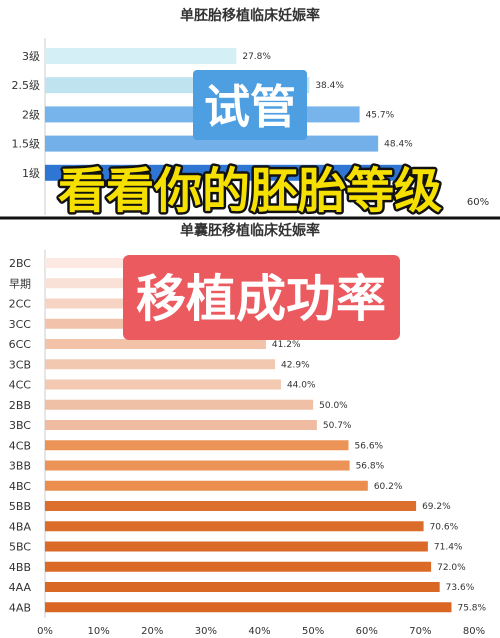 Image resolution: width=500 pixels, height=638 pixels. Describe the element at coordinates (367, 631) in the screenshot. I see `chart2-tick-label: 60%` at that location.